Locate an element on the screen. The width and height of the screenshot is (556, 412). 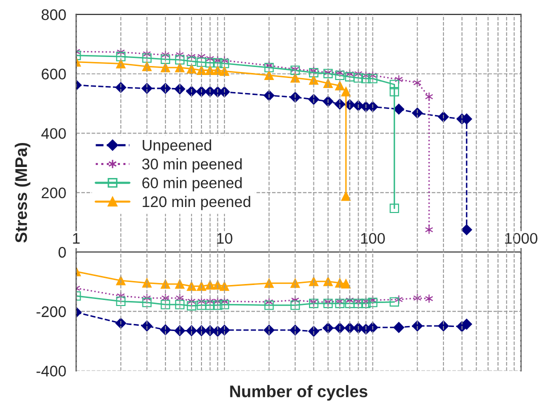
legend-label: 30 min peened is located at coordinates (192, 165).